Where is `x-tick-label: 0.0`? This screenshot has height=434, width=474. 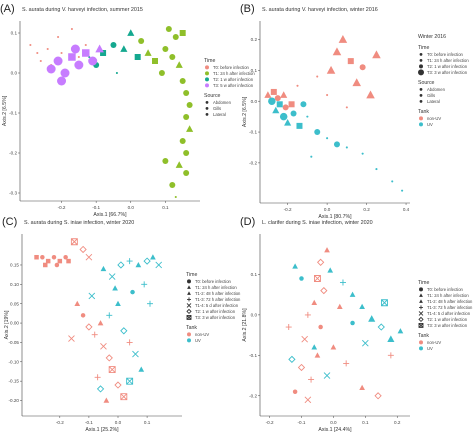 x-tick-label: 0.0 is located at coordinates (333, 422).